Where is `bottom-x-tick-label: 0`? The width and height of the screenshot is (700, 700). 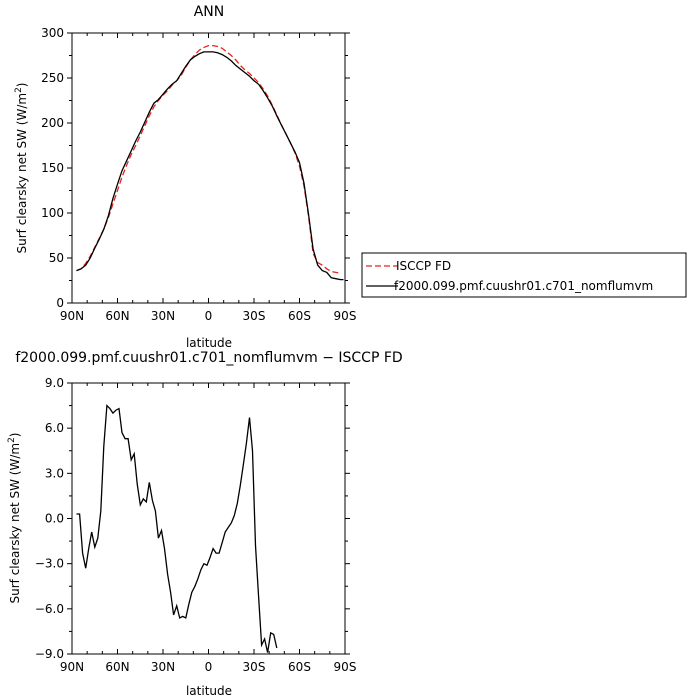
bottom-x-tick-label: 0 is located at coordinates (209, 667).